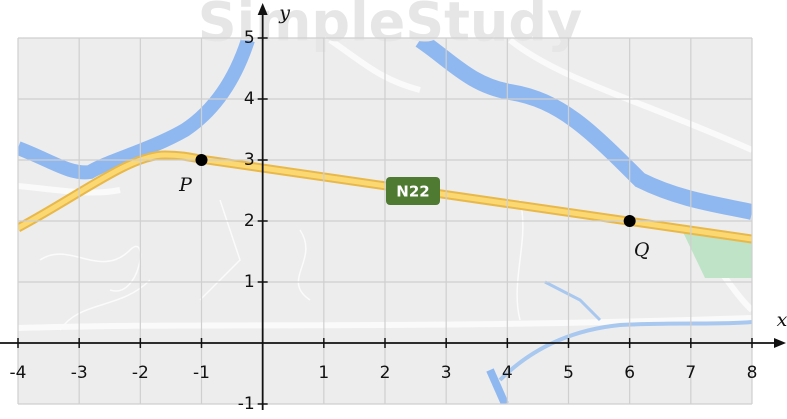  What do you see at coordinates (284, 13) in the screenshot?
I see `y-axis-label: y` at bounding box center [284, 13].